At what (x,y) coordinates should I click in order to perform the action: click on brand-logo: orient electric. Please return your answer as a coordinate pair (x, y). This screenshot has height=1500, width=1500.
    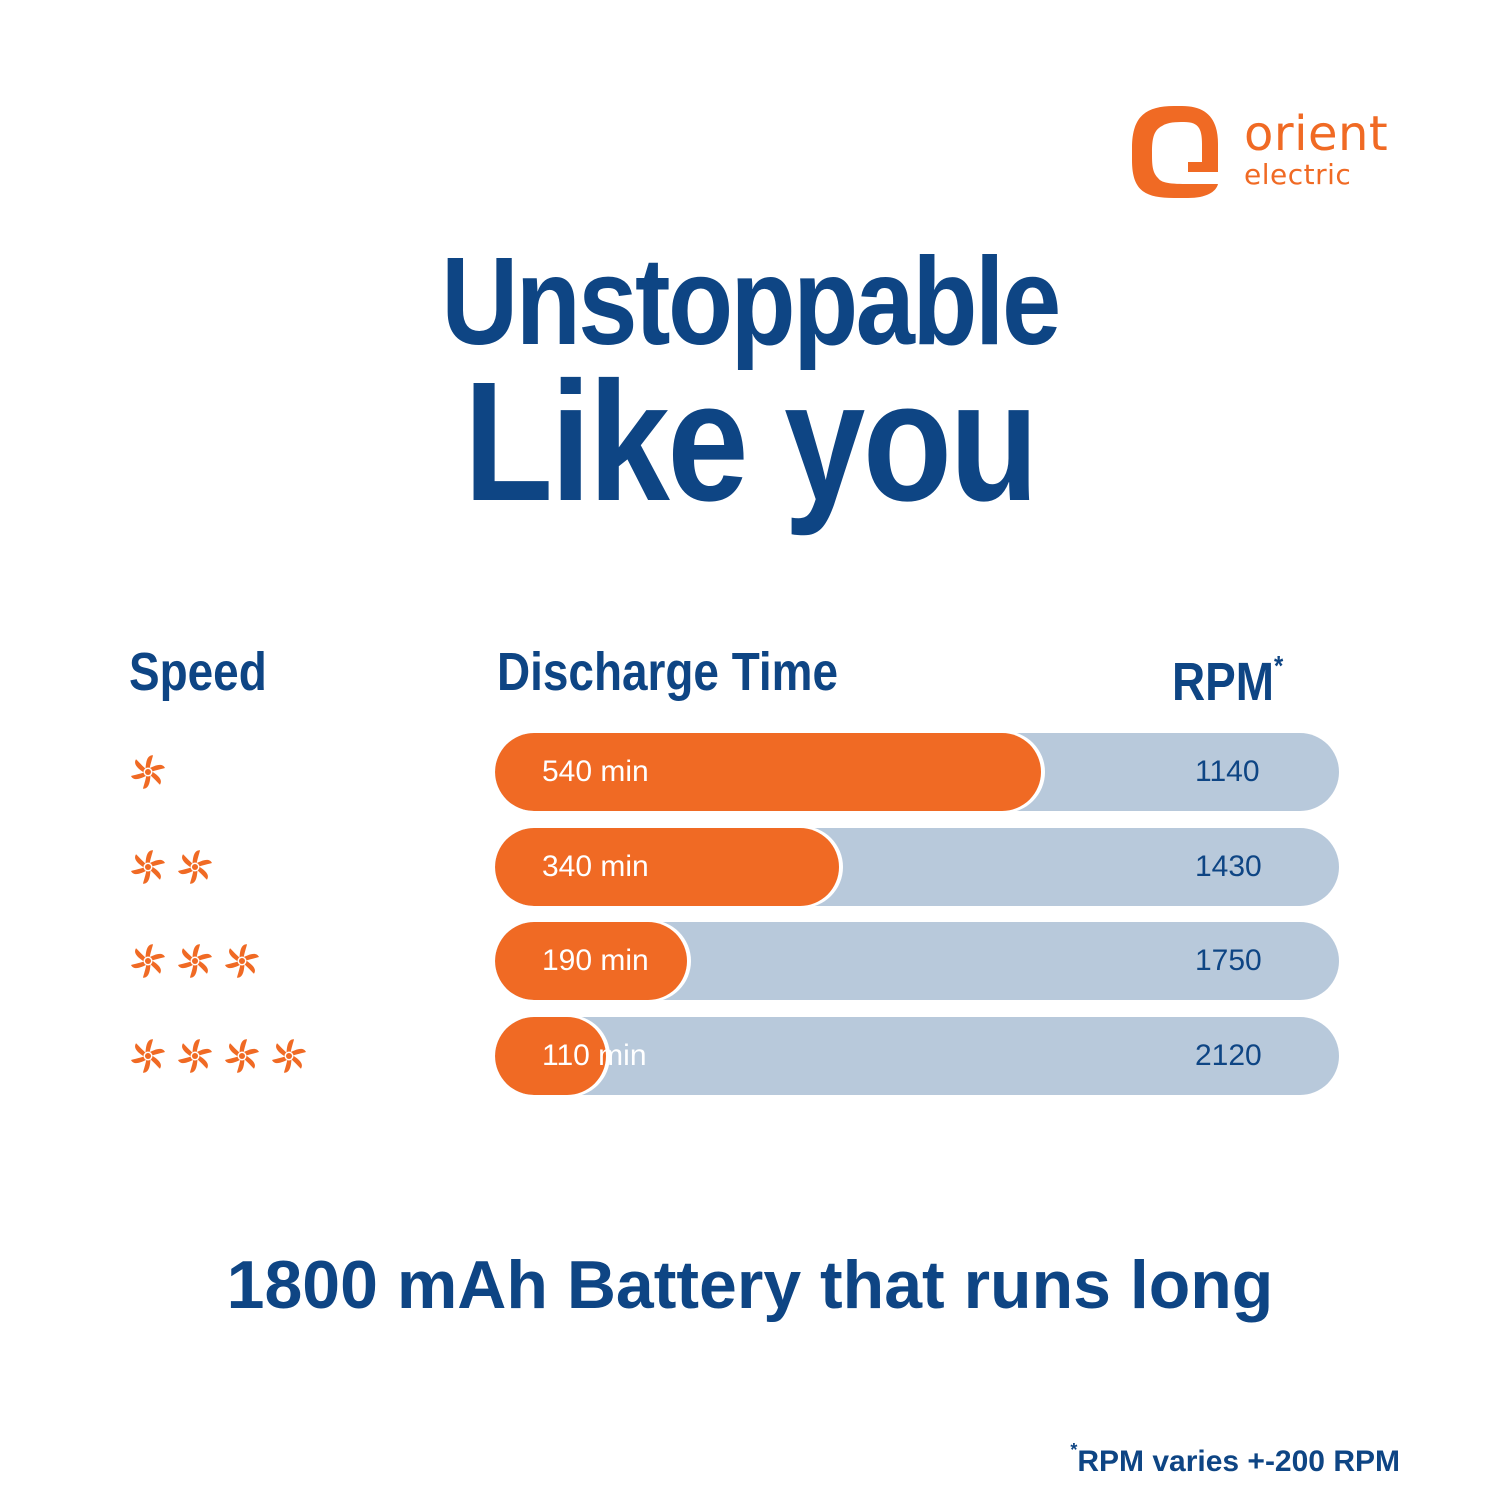
    Looking at the image, I should click on (1270, 154).